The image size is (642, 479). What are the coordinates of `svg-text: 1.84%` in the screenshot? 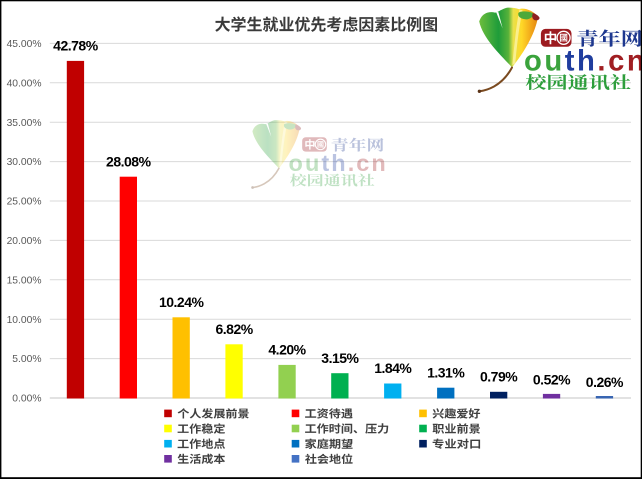 It's located at (393, 368).